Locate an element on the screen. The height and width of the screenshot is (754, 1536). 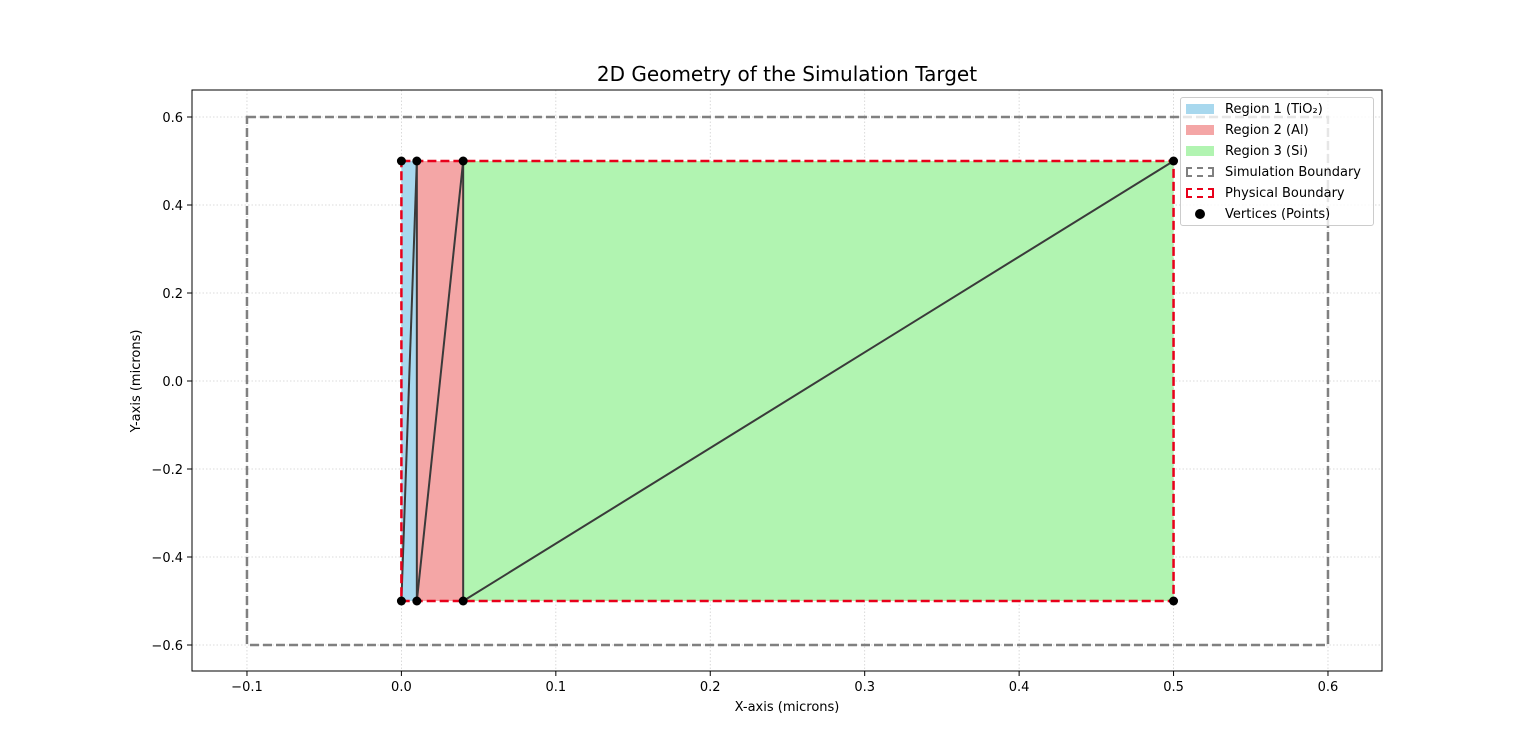
region-1-swatch-icon is located at coordinates (1200, 109).